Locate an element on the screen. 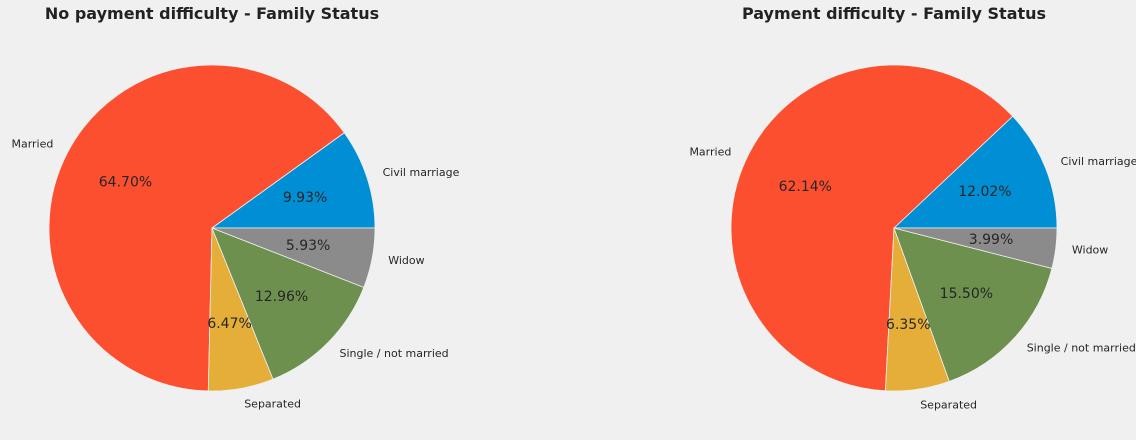 Image resolution: width=1136 pixels, height=440 pixels. slice-percent-single-not-married: 12.96% is located at coordinates (281, 297).